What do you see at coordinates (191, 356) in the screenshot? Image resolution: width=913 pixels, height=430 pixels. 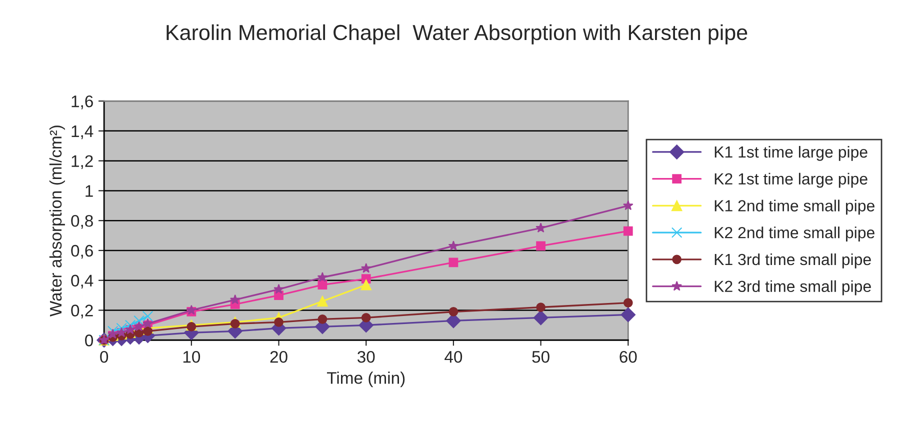 I see `x-tick-label: 10` at bounding box center [191, 356].